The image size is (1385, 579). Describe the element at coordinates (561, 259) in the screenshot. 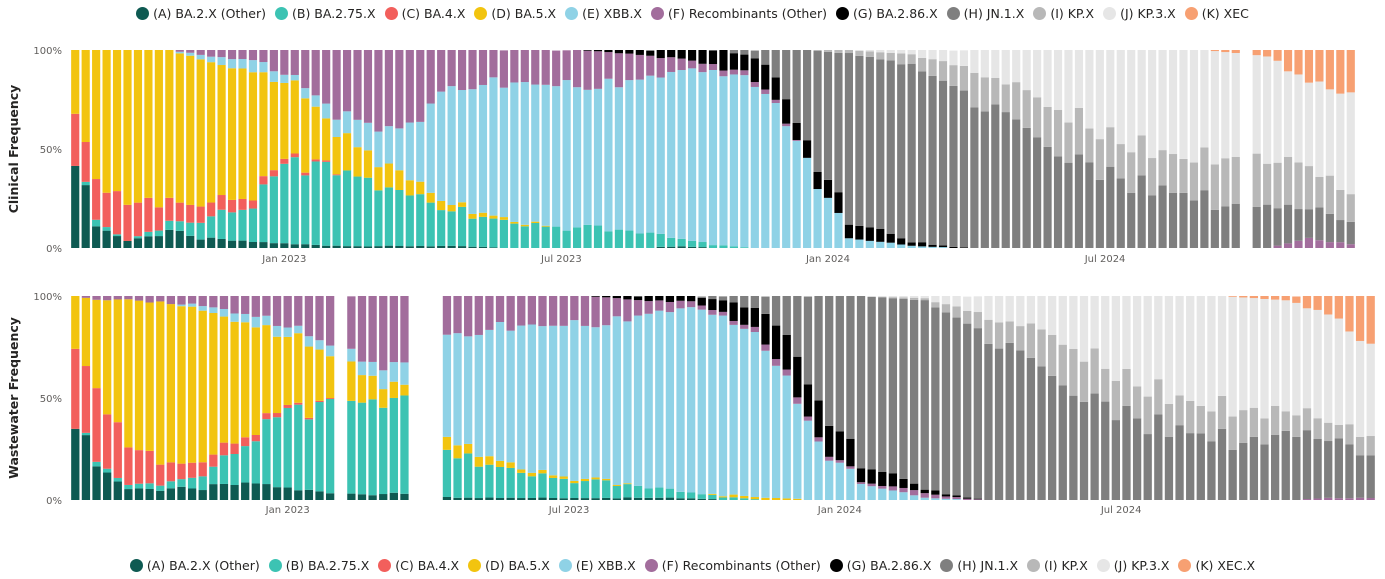

I see `x-tick-label: Jul 2023` at that location.